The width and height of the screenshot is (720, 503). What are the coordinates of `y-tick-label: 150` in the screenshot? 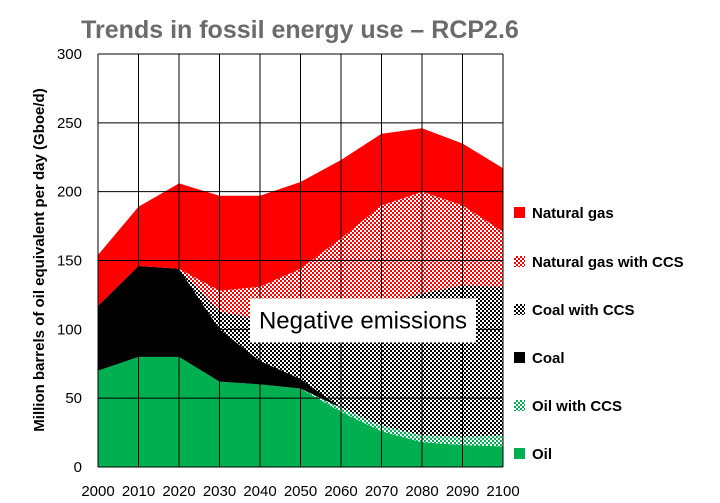 It's located at (69, 261).